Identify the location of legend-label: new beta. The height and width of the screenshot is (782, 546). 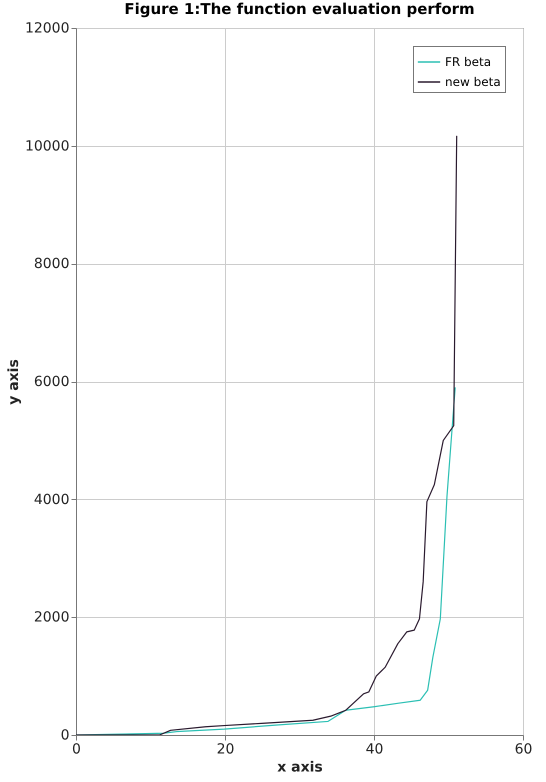
(473, 82).